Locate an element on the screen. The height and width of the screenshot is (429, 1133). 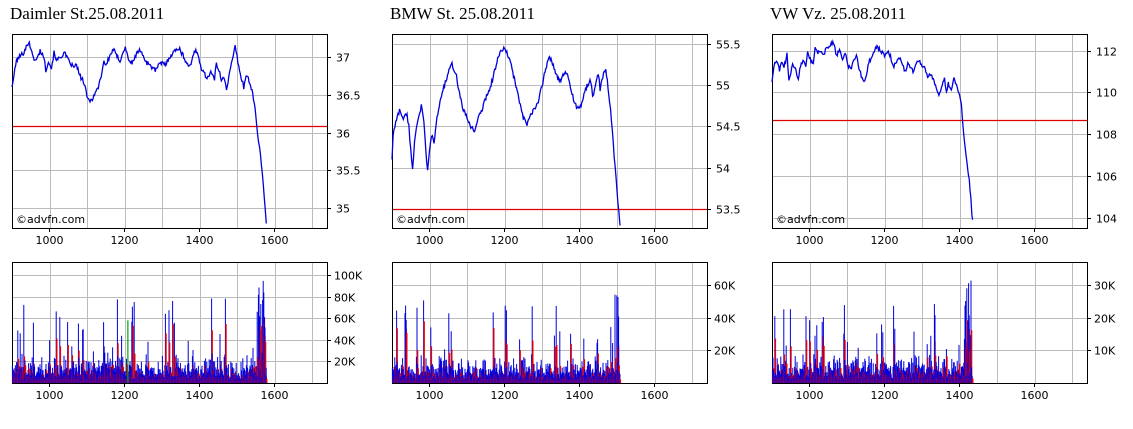
price-y-tick-label: 37 is located at coordinates (343, 58).